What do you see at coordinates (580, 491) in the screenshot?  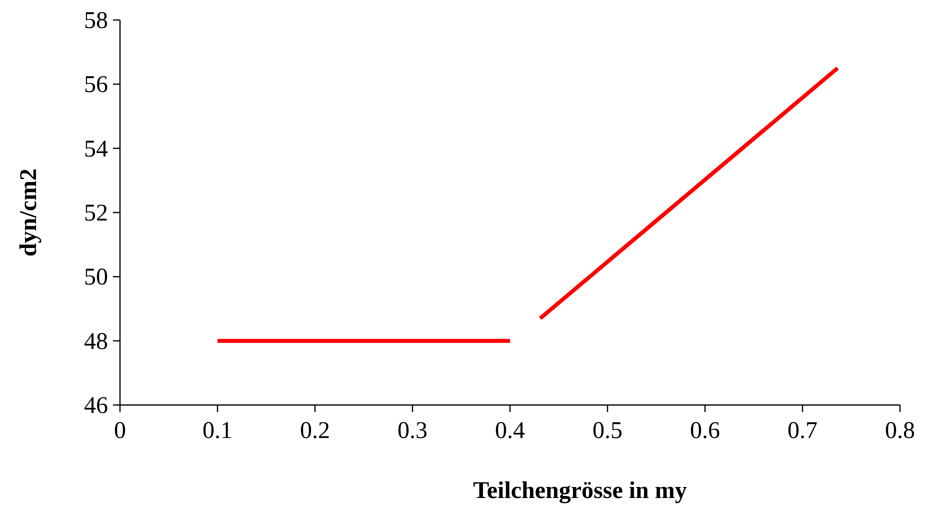 I see `x-axis-title: Teilchengrösse in my` at bounding box center [580, 491].